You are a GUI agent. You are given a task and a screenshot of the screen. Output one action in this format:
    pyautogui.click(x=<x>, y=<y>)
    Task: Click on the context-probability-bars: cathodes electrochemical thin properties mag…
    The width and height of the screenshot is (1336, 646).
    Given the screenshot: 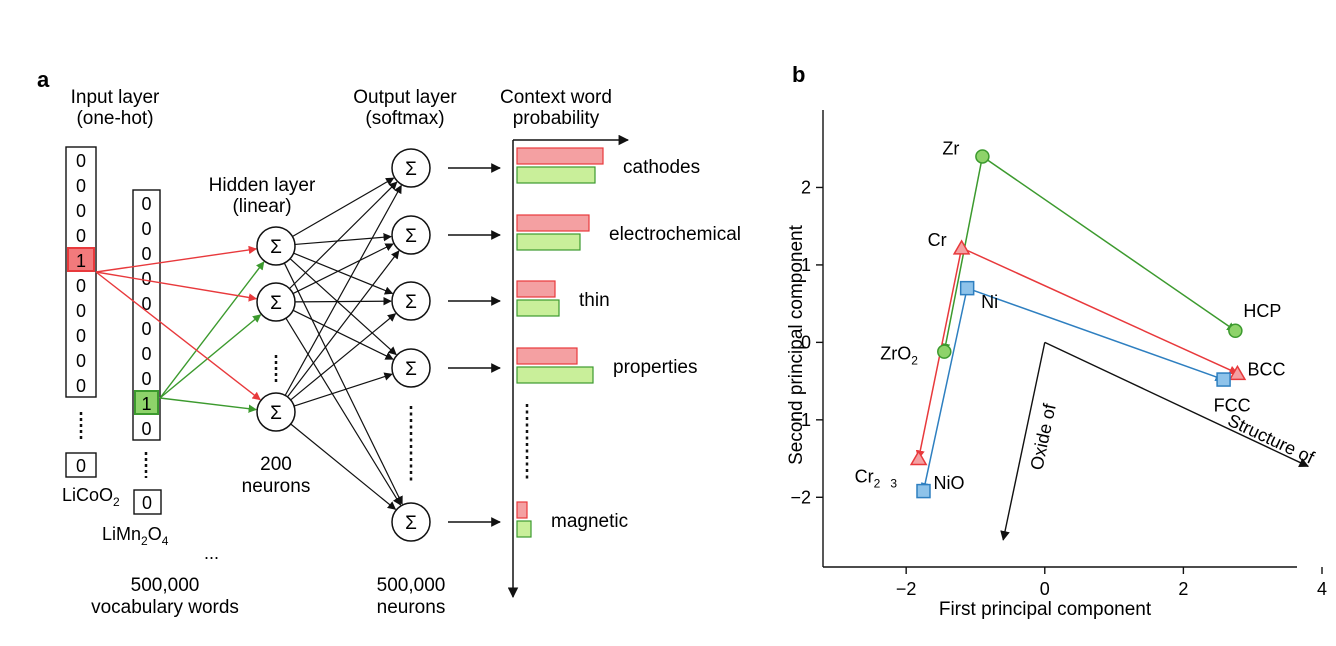 What is the action you would take?
    pyautogui.click(x=628, y=342)
    